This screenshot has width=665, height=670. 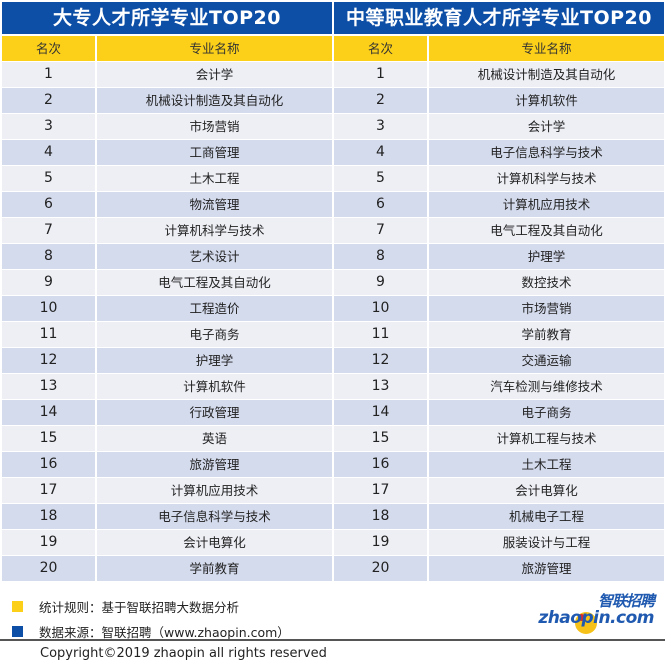 I want to click on table-row: 9 电气工程及其自动化, so click(x=167, y=282).